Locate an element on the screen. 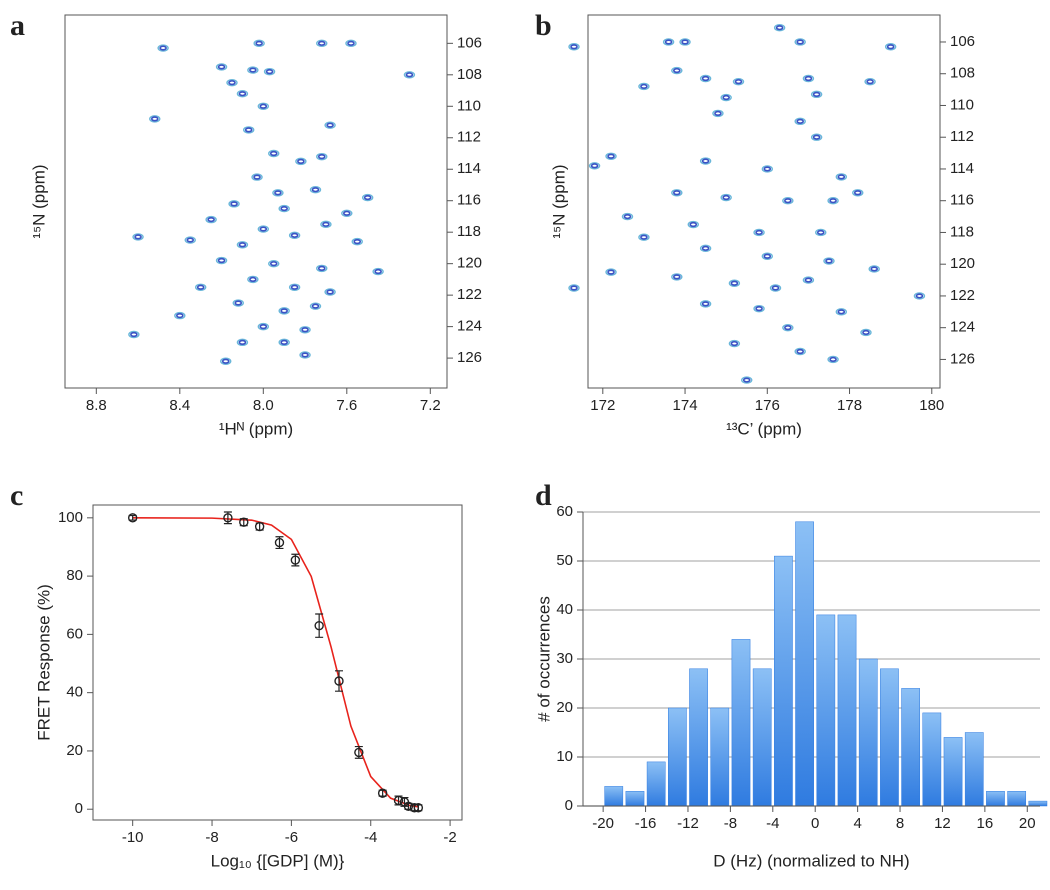 This screenshot has height=890, width=1050. y-tick-label: 60 is located at coordinates (564, 511).